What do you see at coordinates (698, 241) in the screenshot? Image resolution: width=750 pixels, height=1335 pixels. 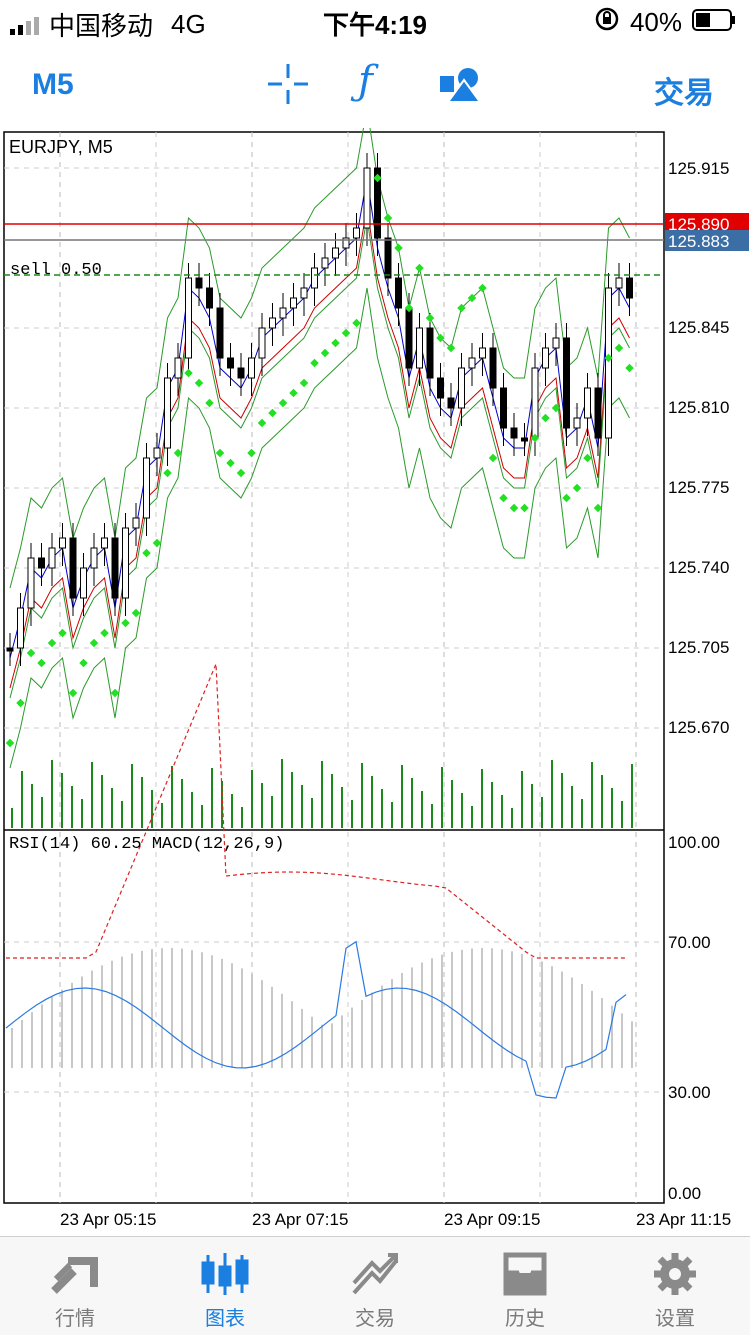 I see `ask-price-text: 125.883` at bounding box center [698, 241].